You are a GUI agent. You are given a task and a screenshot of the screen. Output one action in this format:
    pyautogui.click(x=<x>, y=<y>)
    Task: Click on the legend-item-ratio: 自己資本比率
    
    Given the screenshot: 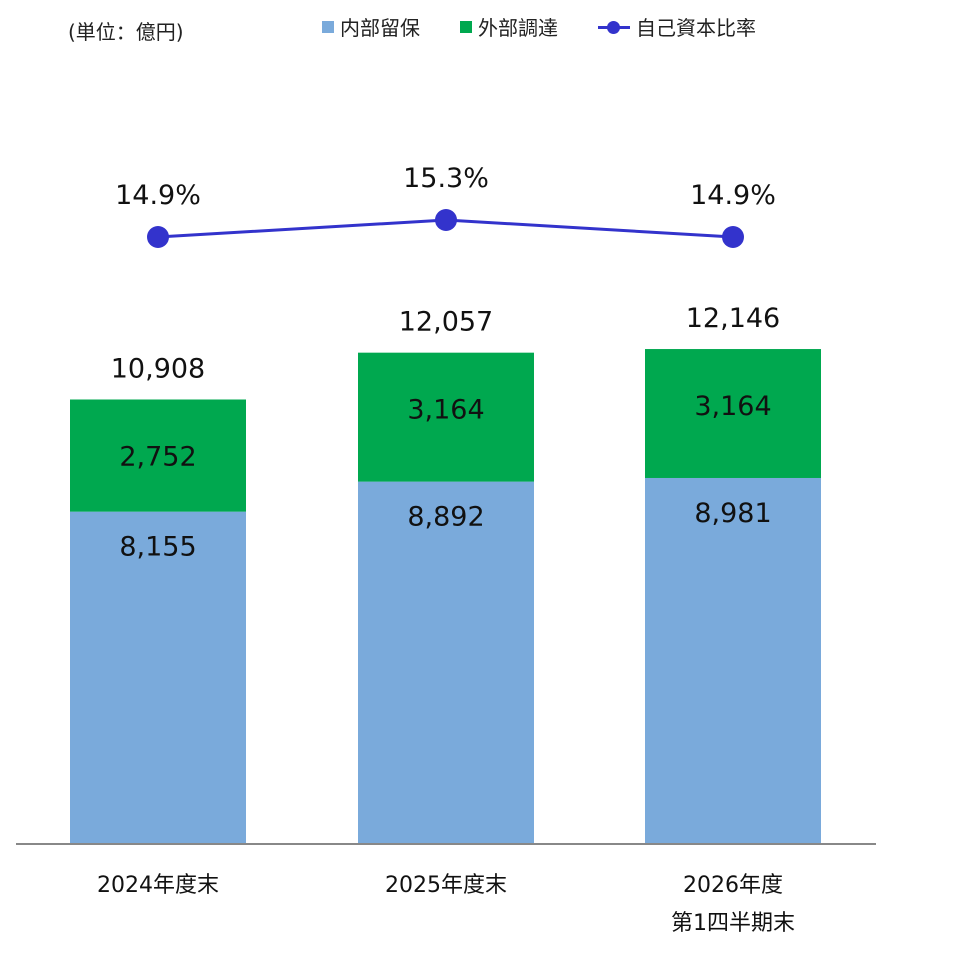 What is the action you would take?
    pyautogui.click(x=677, y=26)
    